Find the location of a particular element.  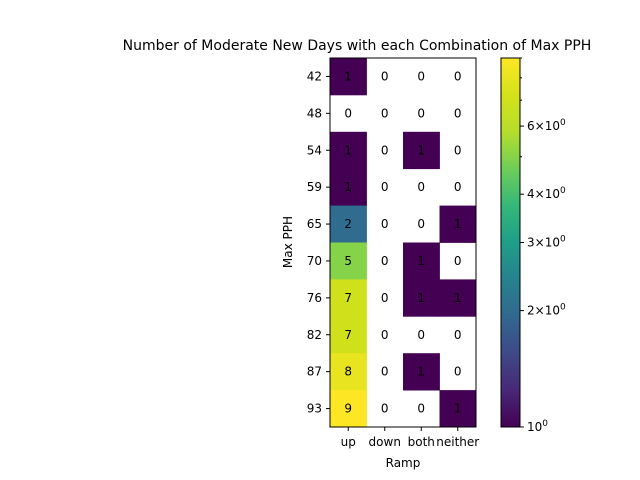

cell-value-label: 5 is located at coordinates (348, 261).